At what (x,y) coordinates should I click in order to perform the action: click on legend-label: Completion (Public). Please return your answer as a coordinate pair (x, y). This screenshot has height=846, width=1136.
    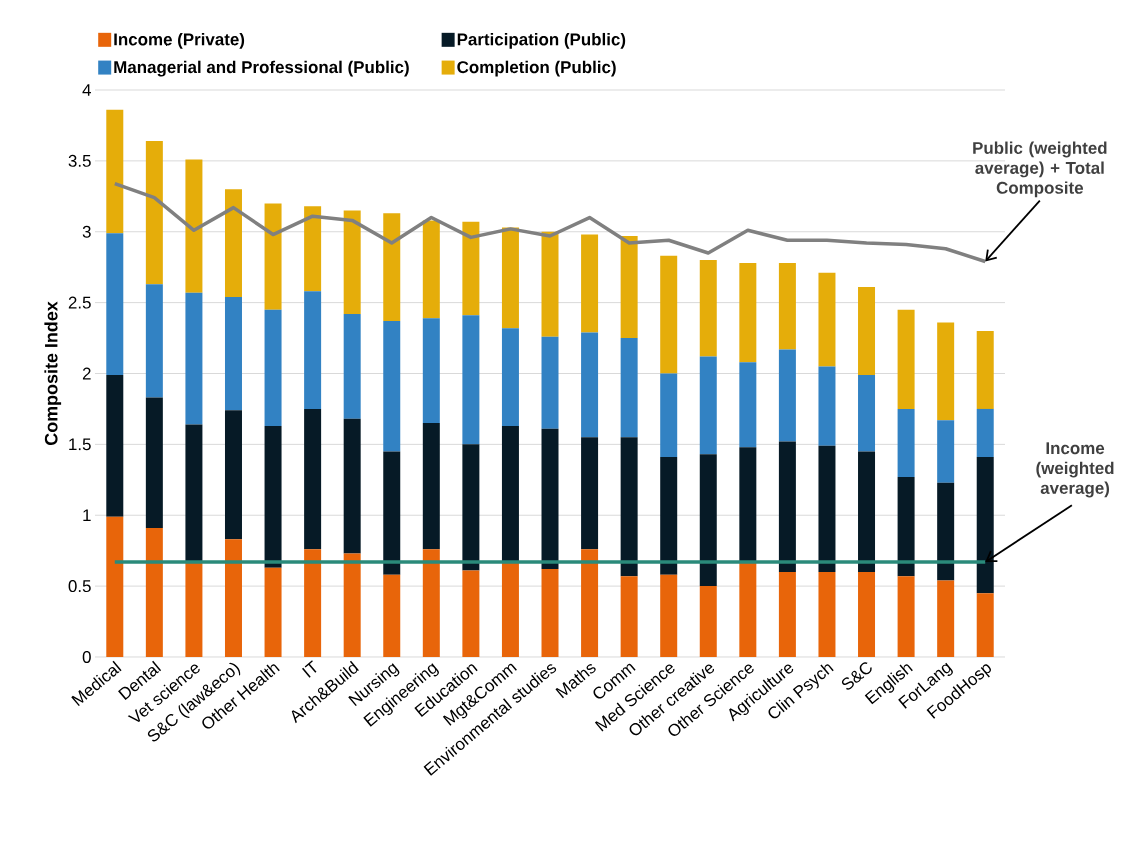
    Looking at the image, I should click on (536, 68).